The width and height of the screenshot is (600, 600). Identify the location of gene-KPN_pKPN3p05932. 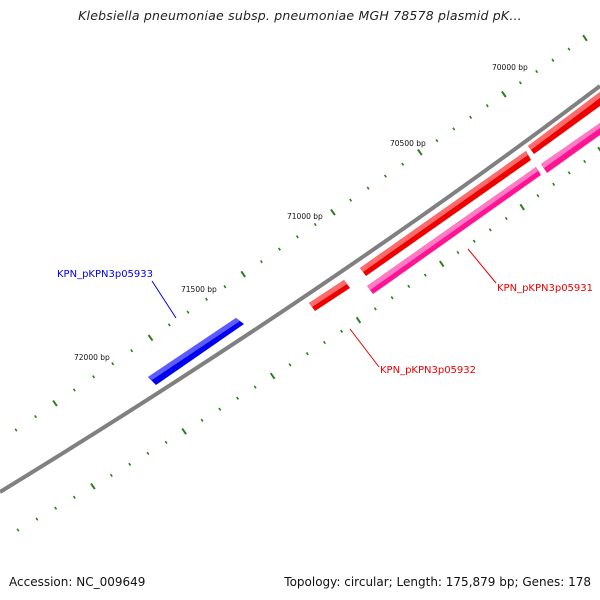
(329, 295).